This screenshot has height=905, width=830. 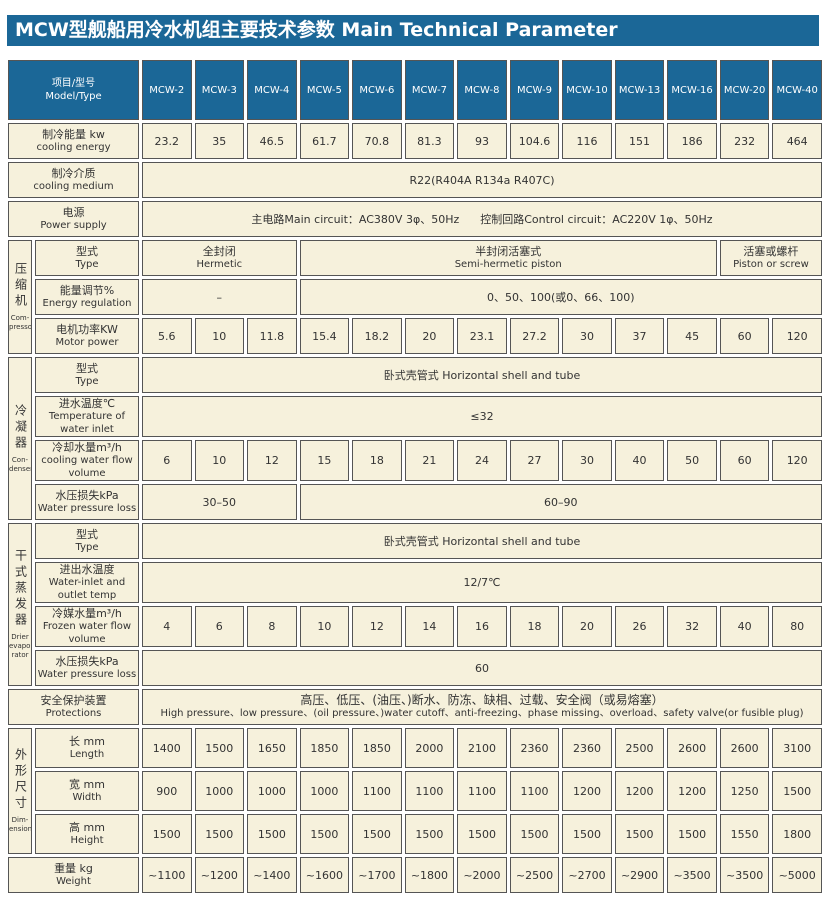 I want to click on frozen-water-cell: 12, so click(x=377, y=626).